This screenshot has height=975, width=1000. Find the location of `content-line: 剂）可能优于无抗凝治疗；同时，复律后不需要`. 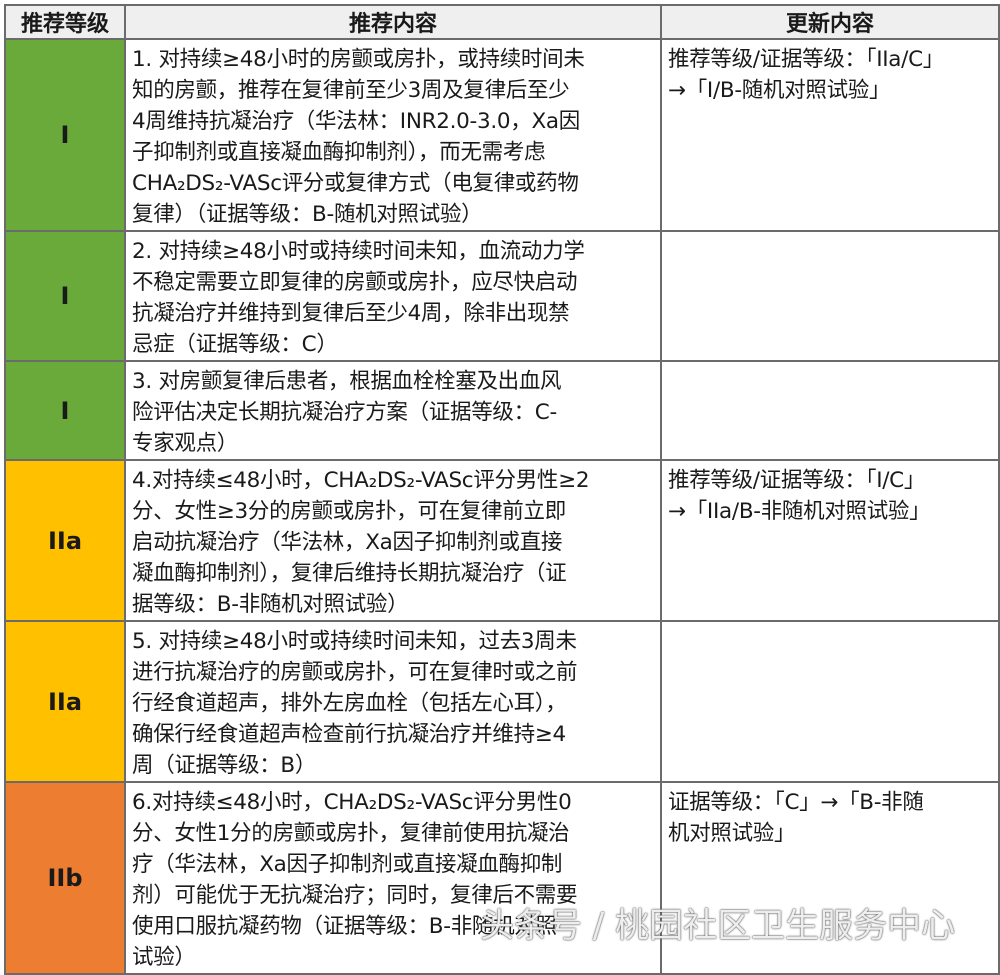

content-line: 剂）可能优于无抗凝治疗；同时，复律后不需要 is located at coordinates (355, 895).